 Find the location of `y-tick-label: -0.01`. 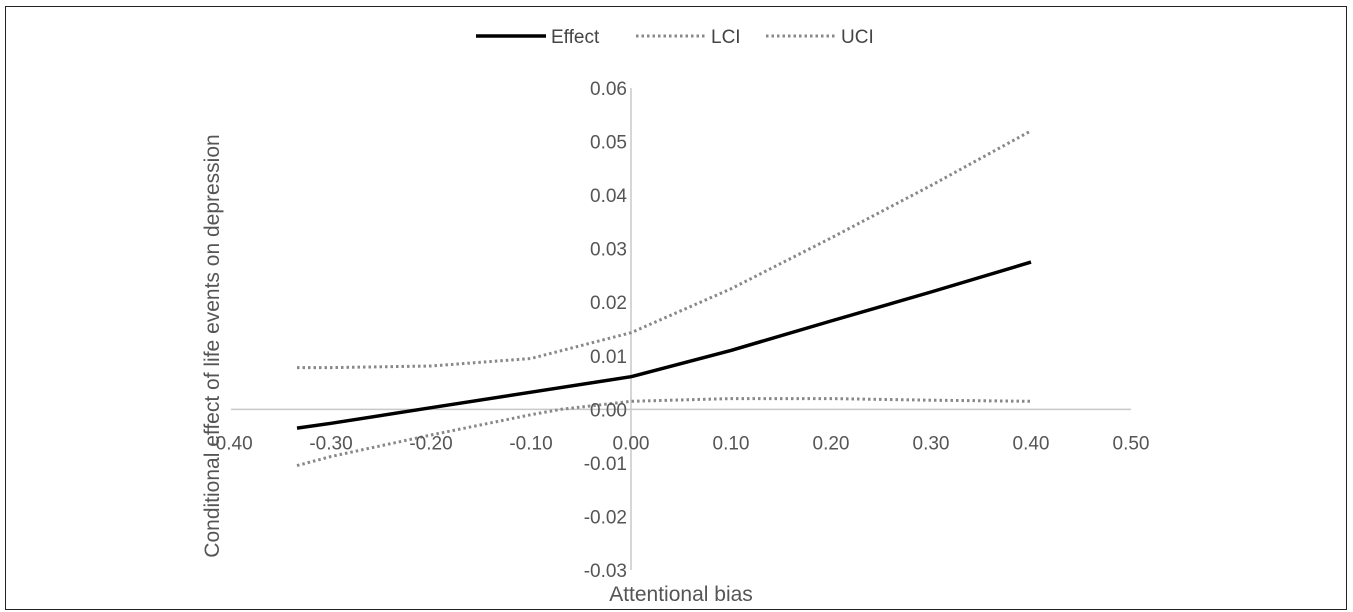

y-tick-label: -0.01 is located at coordinates (605, 464).